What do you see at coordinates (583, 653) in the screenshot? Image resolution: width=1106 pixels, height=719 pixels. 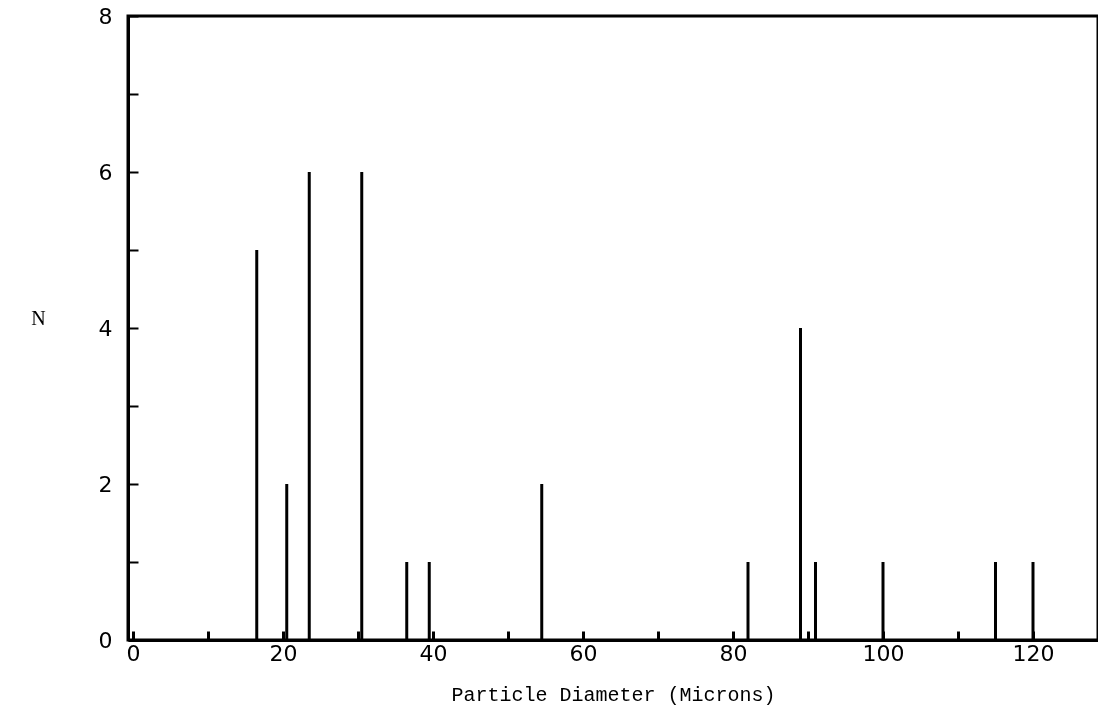 I see `x-tick-label: 60` at bounding box center [583, 653].